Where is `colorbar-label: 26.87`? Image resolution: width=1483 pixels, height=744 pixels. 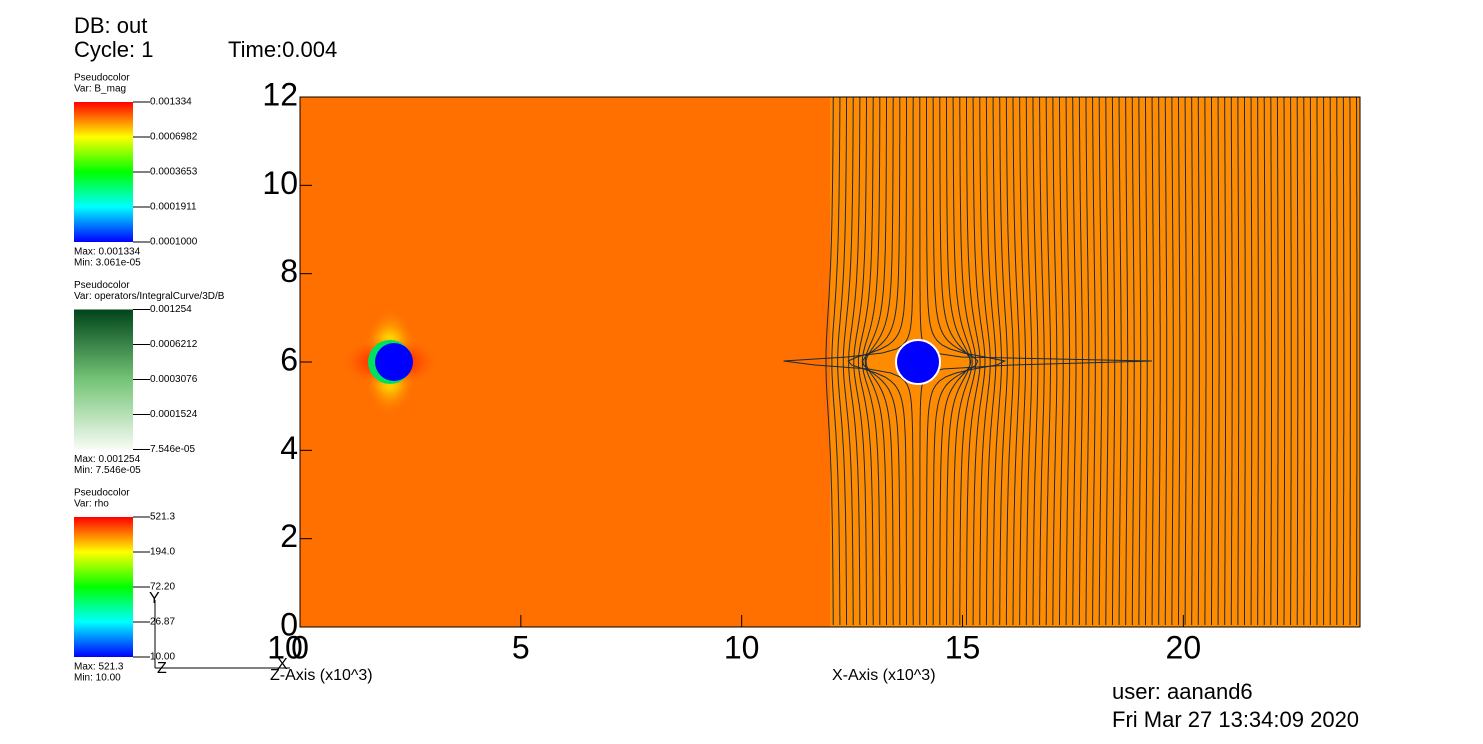
colorbar-label: 26.87 is located at coordinates (162, 622).